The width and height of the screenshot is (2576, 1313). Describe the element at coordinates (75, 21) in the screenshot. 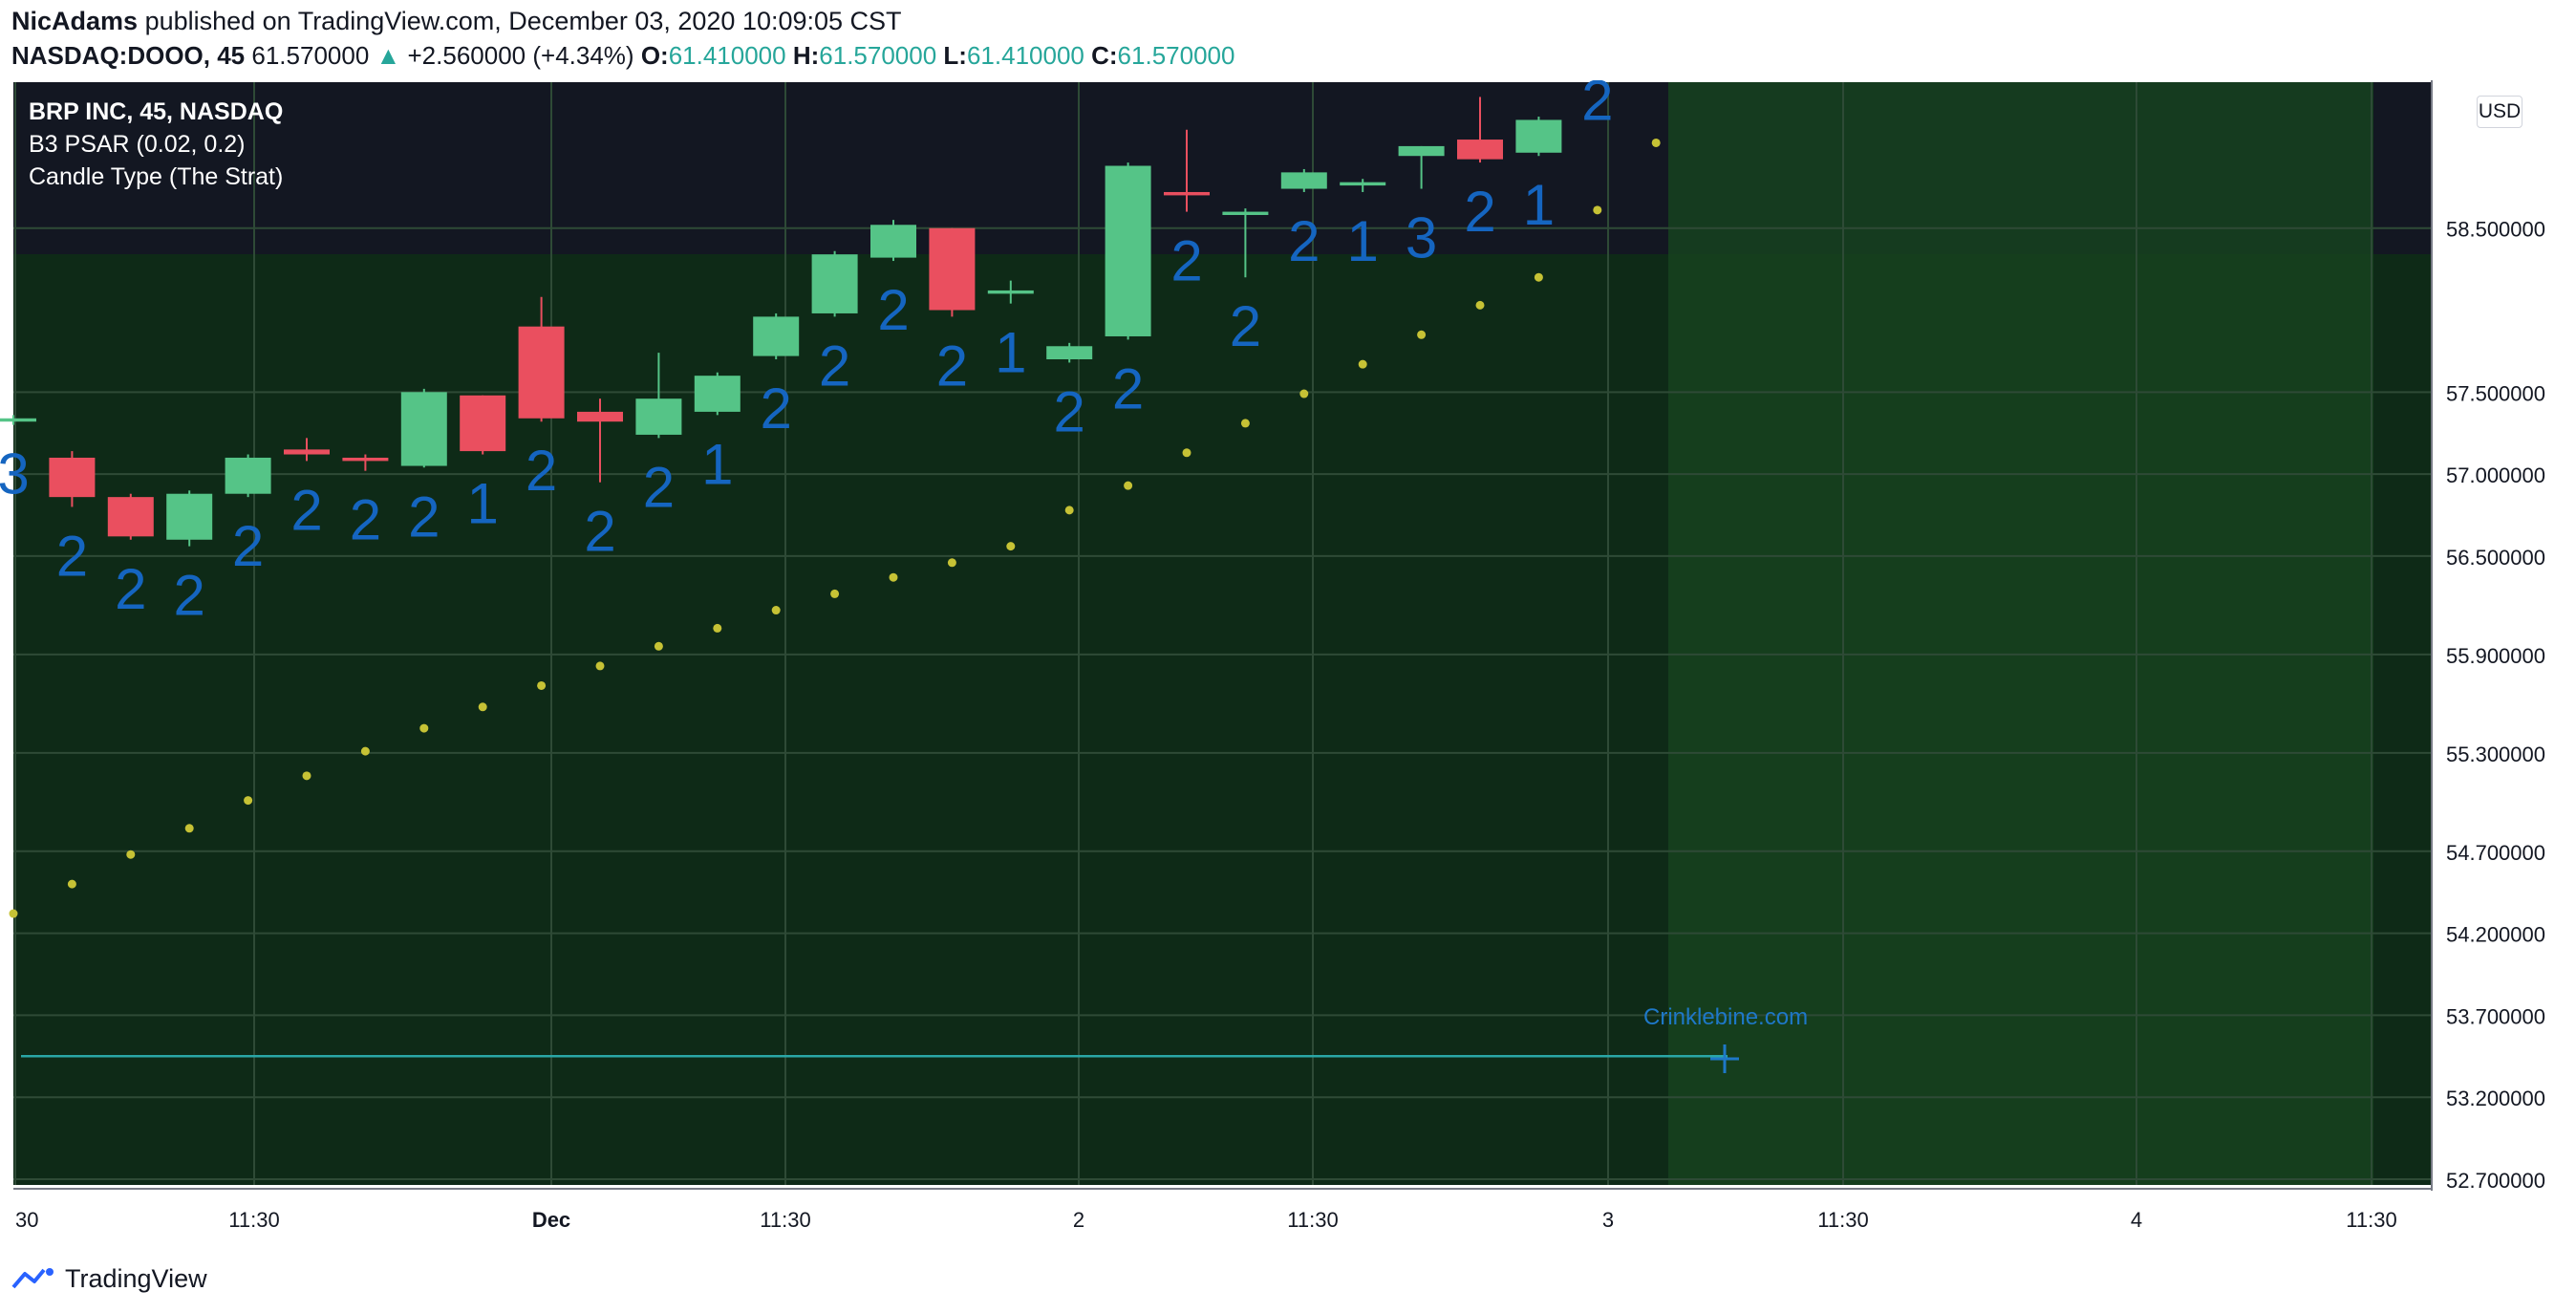

I see `author-name: NicAdams` at that location.